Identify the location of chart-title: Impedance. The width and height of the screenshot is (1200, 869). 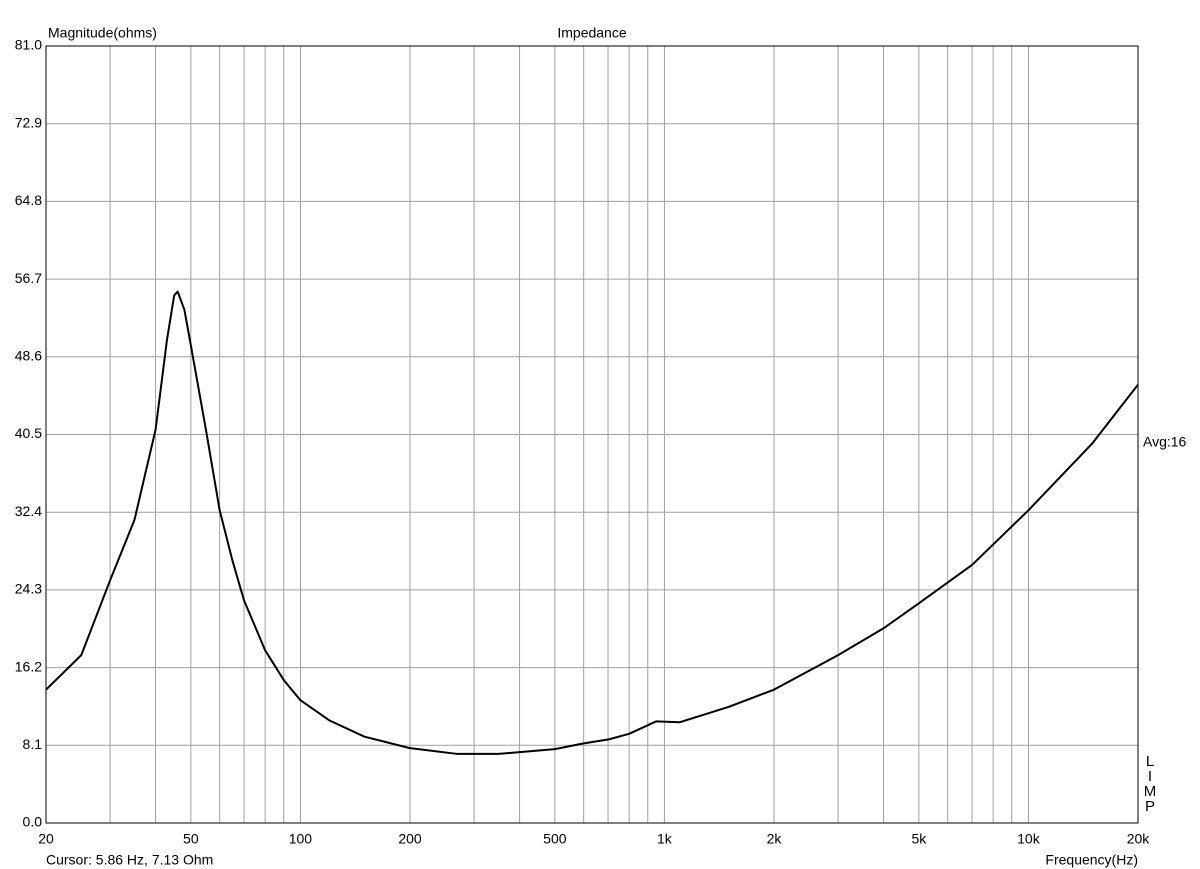
(591, 33).